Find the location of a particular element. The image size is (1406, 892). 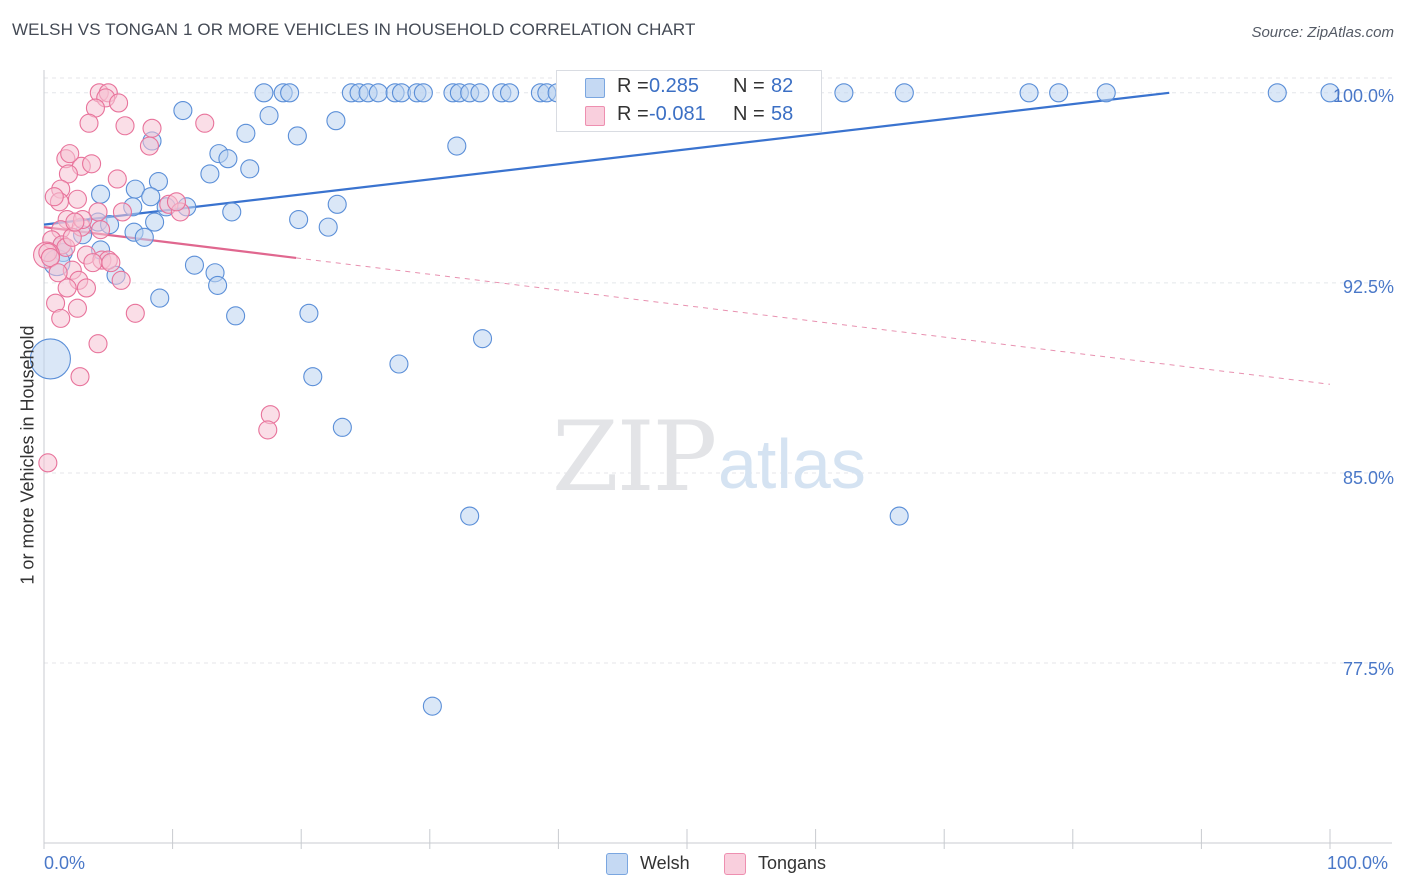

legend-row-tongans: R = -0.081 N = 58 is located at coordinates (689, 115).